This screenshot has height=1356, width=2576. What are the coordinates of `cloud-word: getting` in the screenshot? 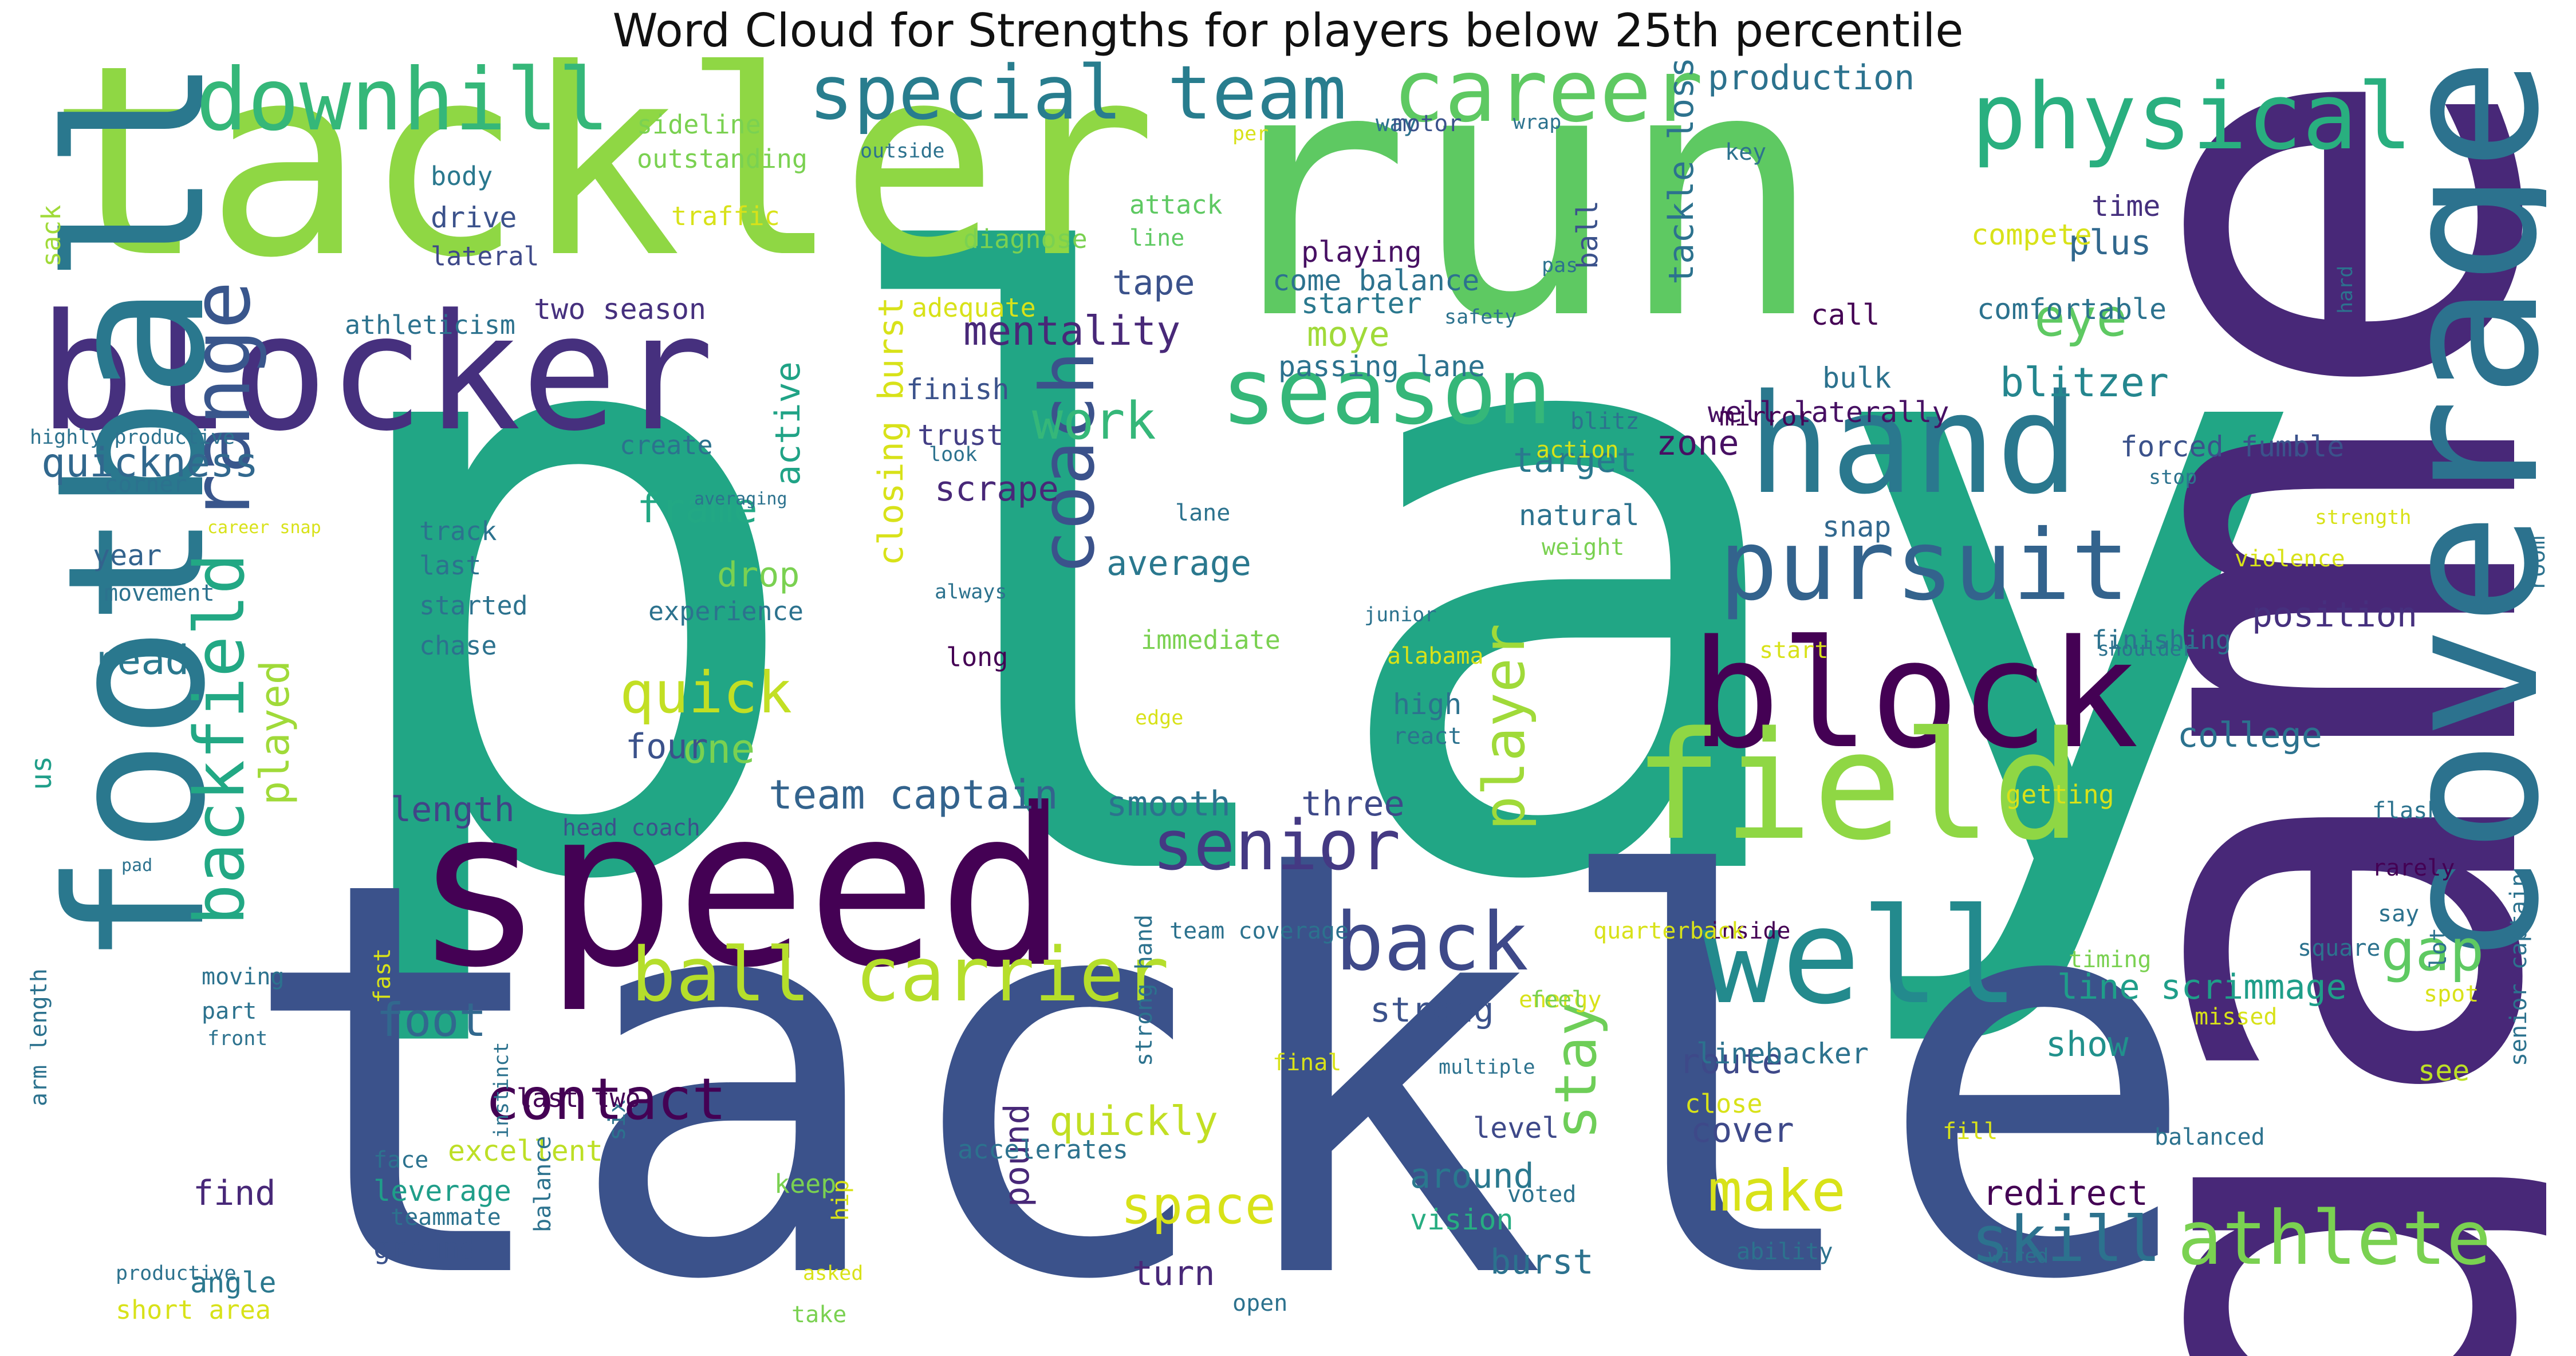 It's located at (2060, 794).